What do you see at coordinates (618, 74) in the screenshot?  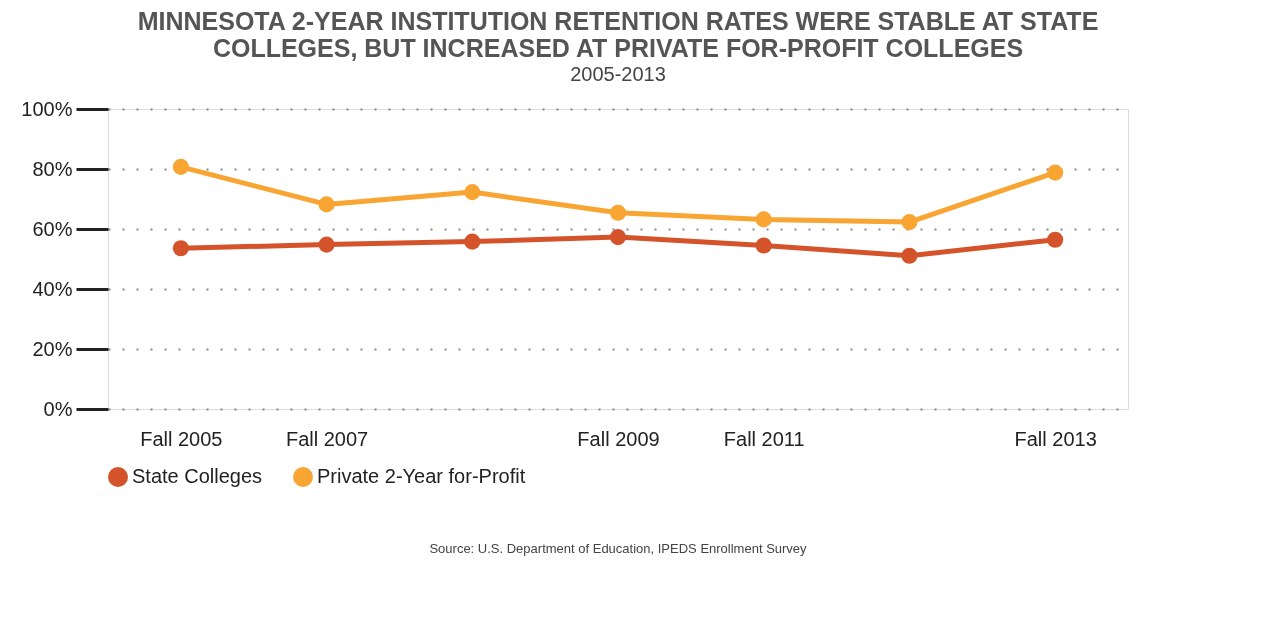 I see `chart-subtitle: 2005-2013` at bounding box center [618, 74].